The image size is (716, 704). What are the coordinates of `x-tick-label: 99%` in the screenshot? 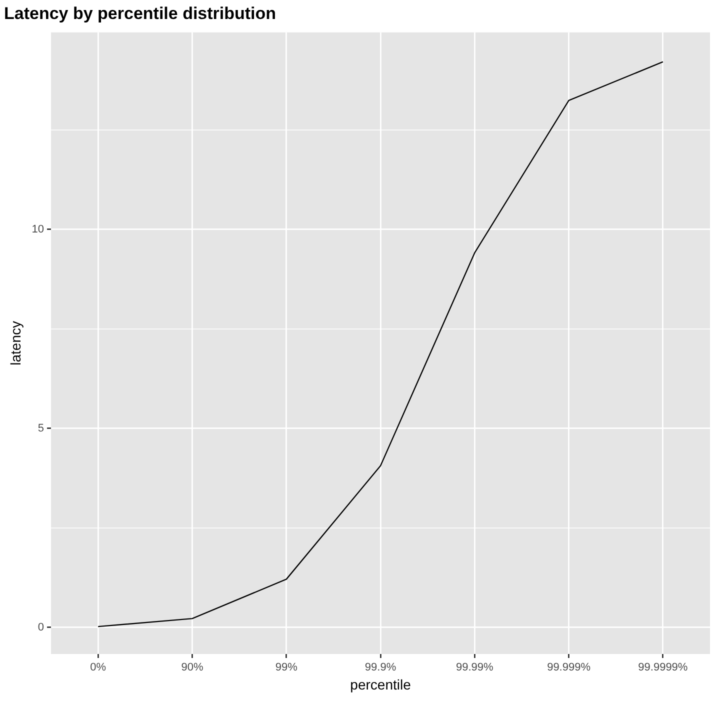 It's located at (286, 668).